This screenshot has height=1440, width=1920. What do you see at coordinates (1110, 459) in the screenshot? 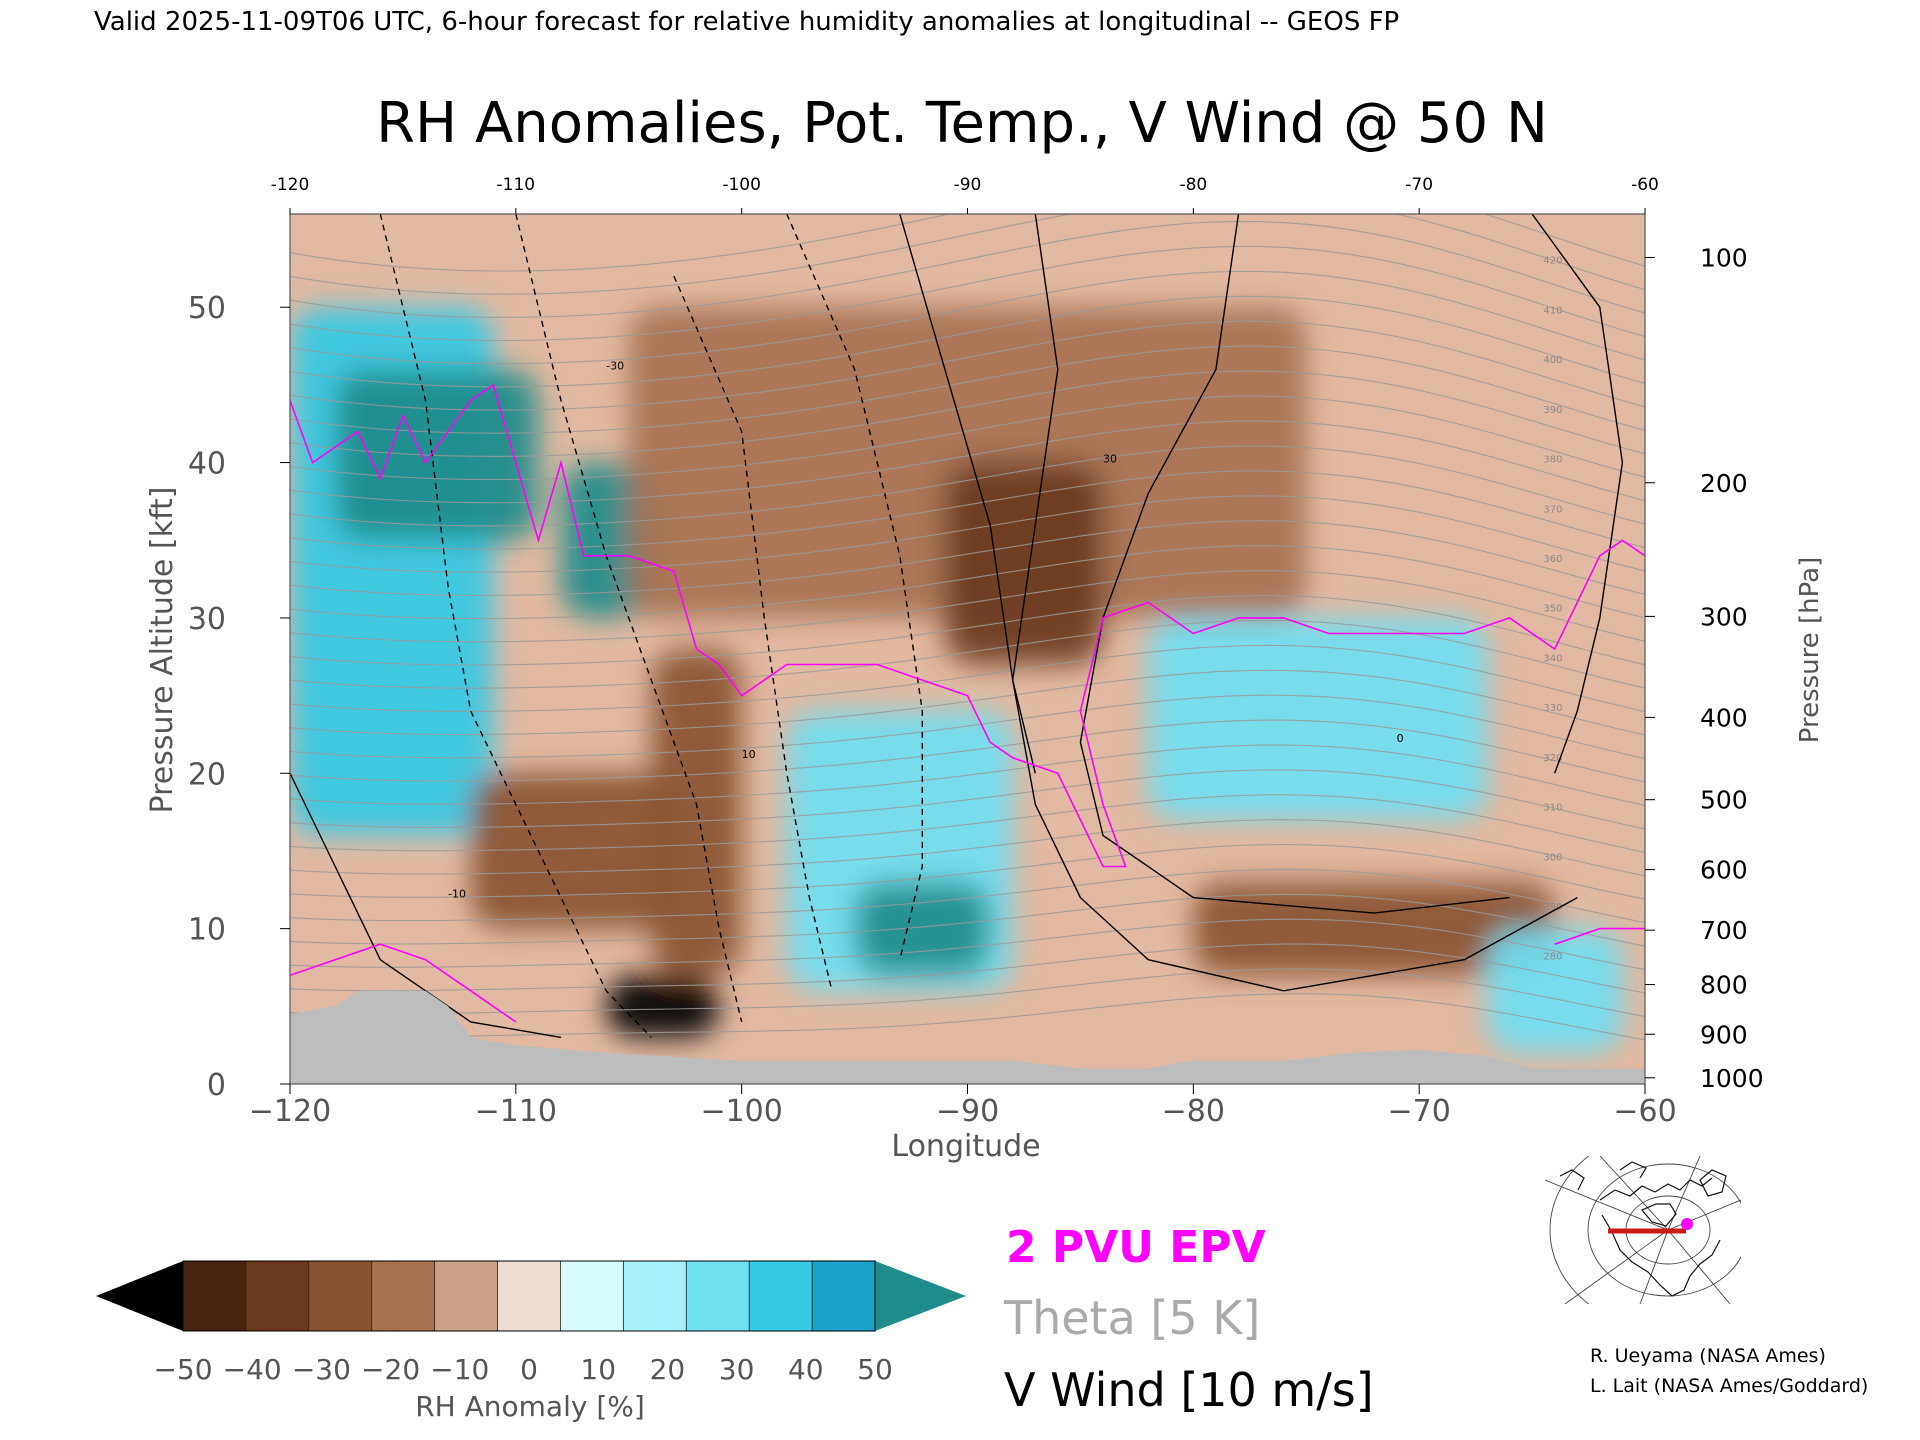
I see `v-wind-label: 30` at bounding box center [1110, 459].